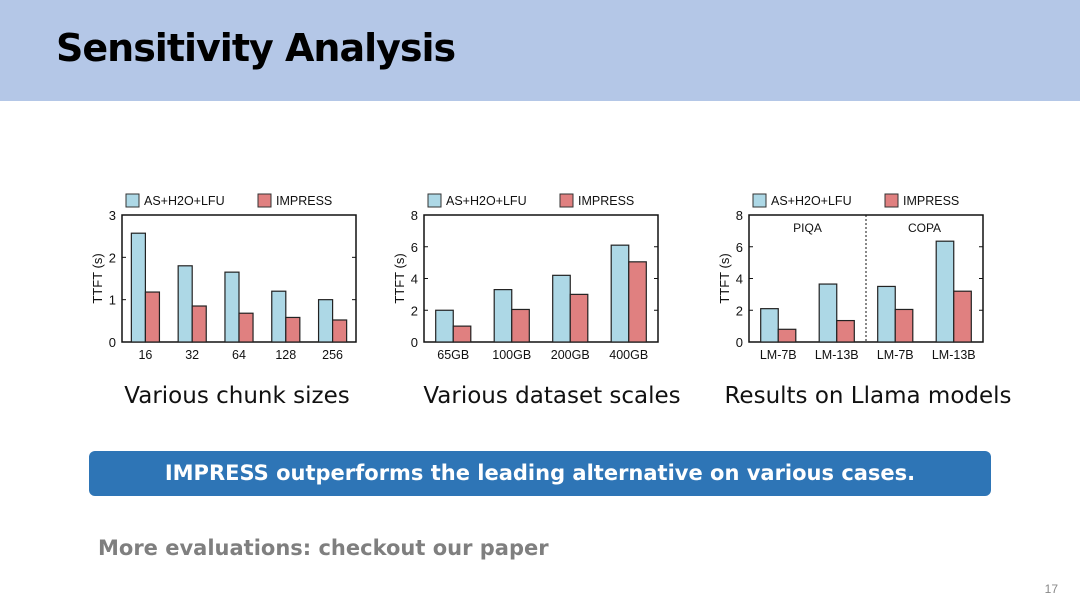  Describe the element at coordinates (807, 228) in the screenshot. I see `group-label: PIQA` at that location.